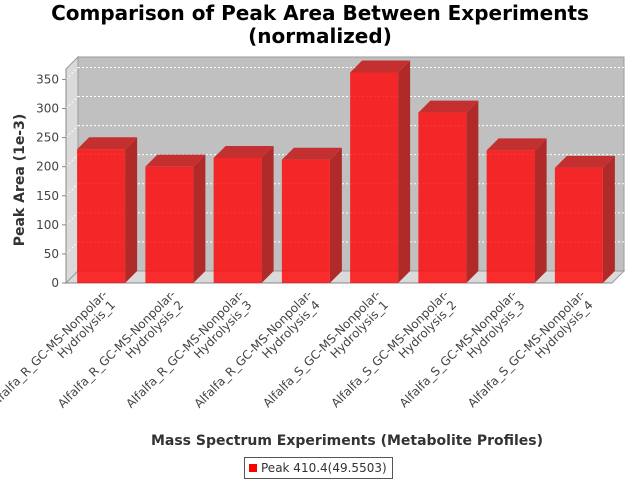 Image resolution: width=640 pixels, height=480 pixels. I want to click on x-tick-label: Alfalfa_S_GC-MS-Nonpolar-Hydrolysis_1, so click(326, 353).